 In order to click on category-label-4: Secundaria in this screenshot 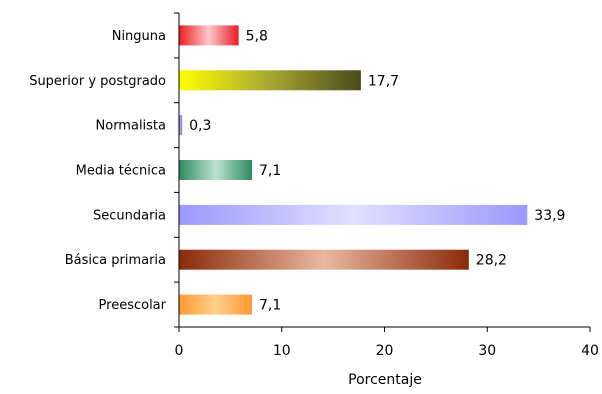, I will do `click(129, 215)`.